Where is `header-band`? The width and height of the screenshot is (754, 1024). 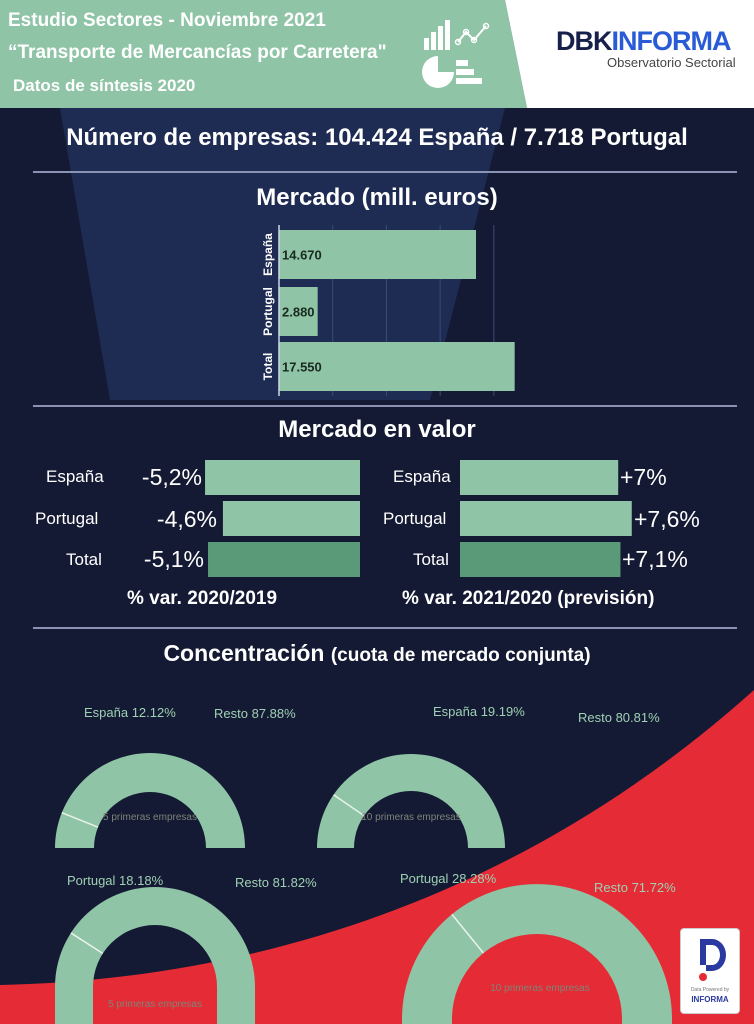 header-band is located at coordinates (263, 54).